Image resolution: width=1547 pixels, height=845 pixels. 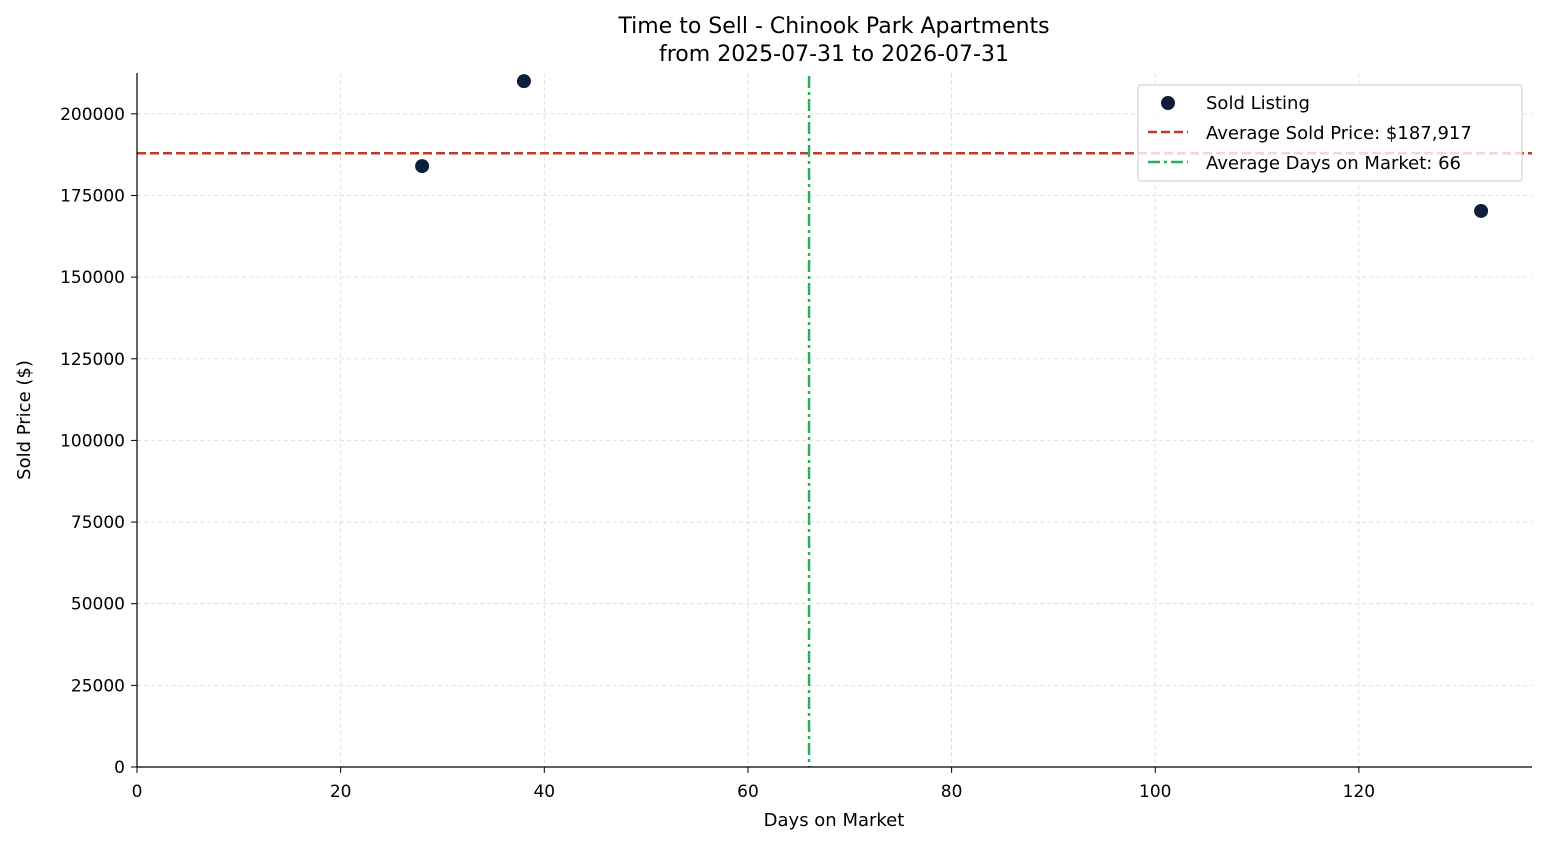 I want to click on legend-marker-sold-listing, so click(x=1168, y=103).